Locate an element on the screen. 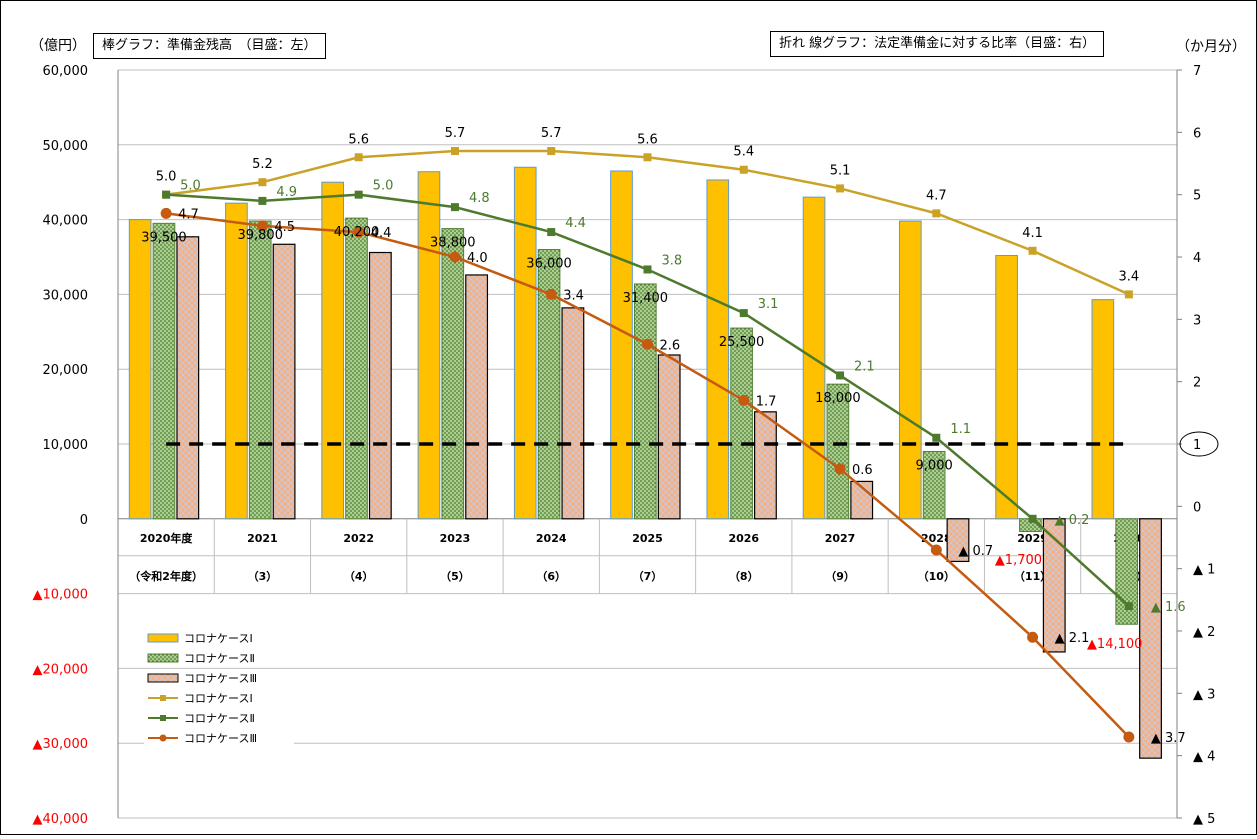 The width and height of the screenshot is (1257, 839). sub-category-label: （7） is located at coordinates (648, 576).